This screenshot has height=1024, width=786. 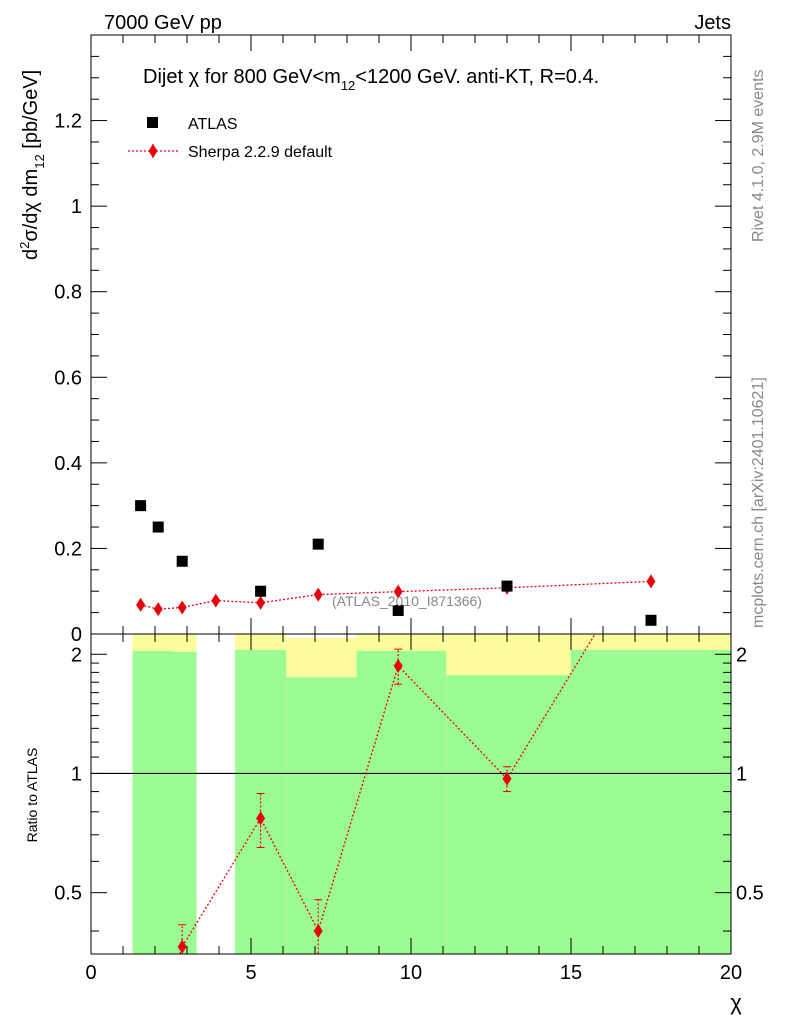 I want to click on ratio-ytick-label: 2, so click(x=76, y=655).